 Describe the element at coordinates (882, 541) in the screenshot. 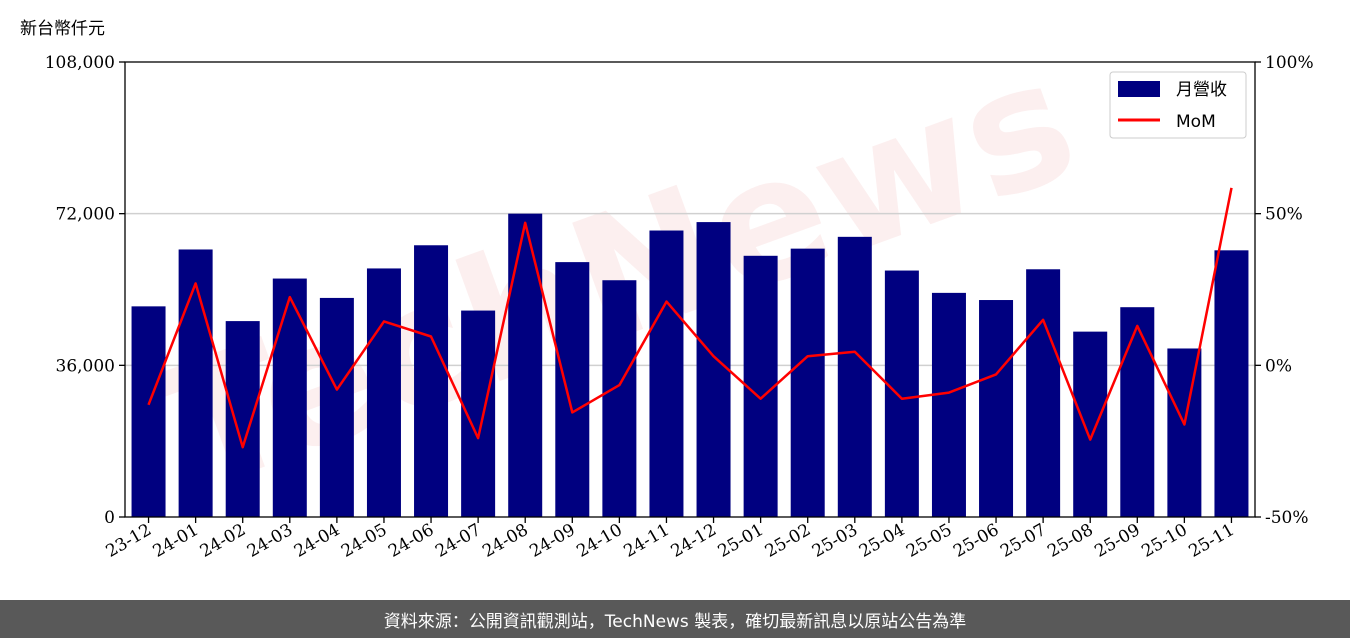

I see `x-tick-label: 25-04` at that location.